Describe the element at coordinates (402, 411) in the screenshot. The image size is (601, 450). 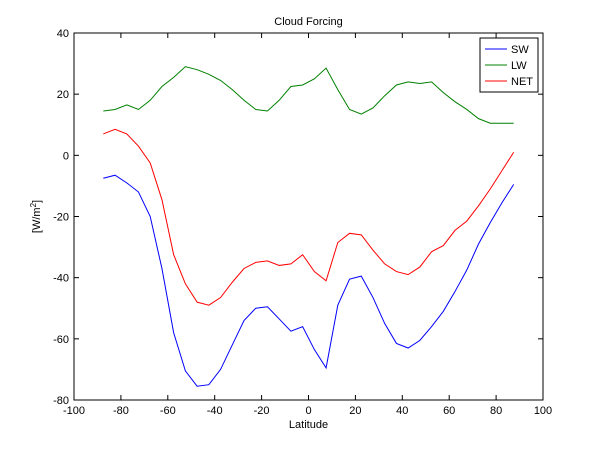
I see `x-tick-label: 40` at that location.